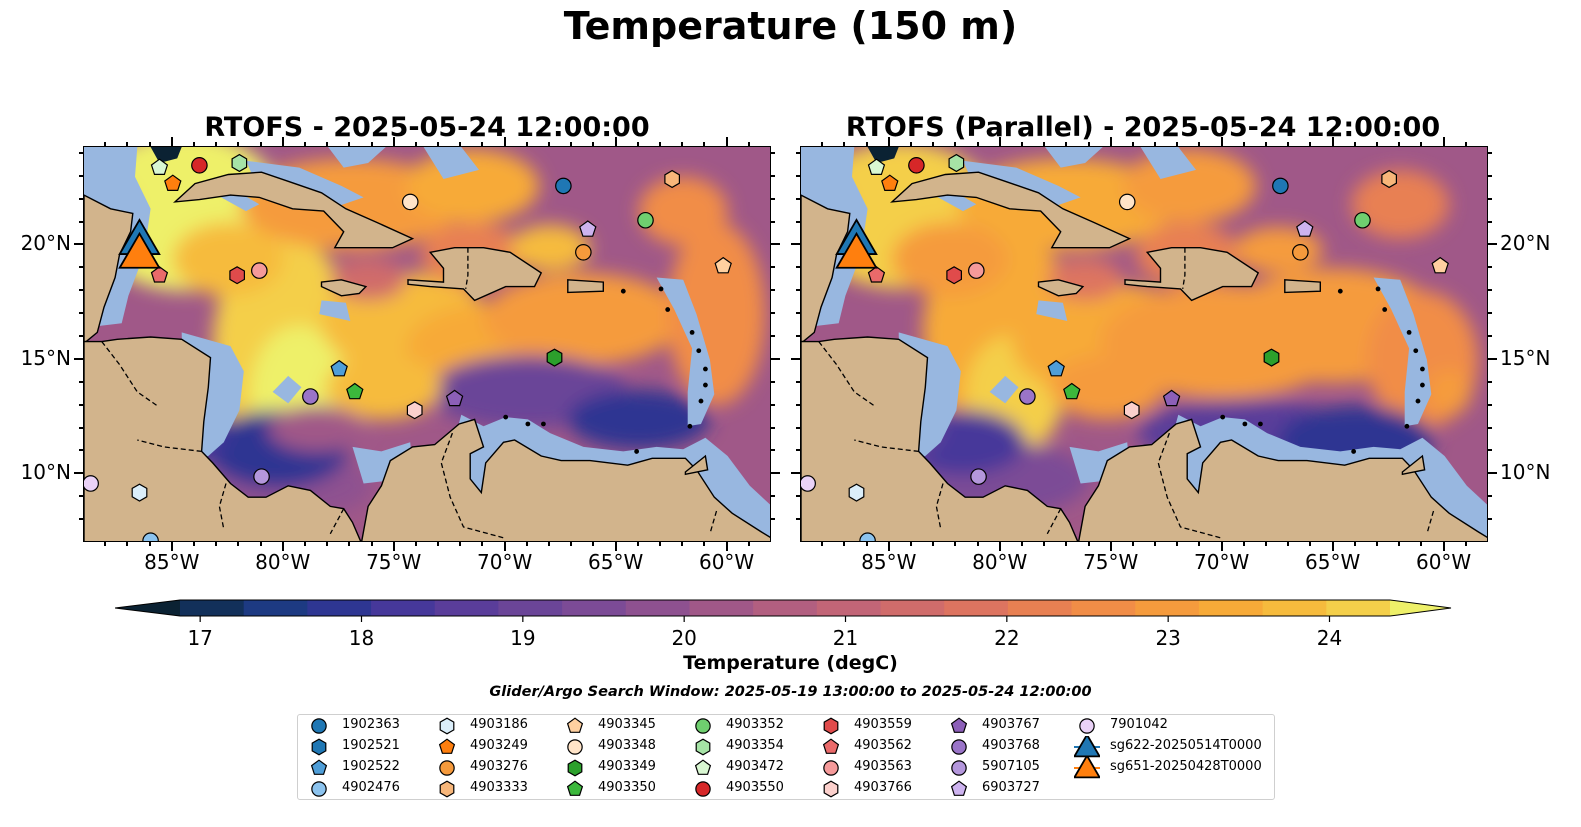 This screenshot has width=1581, height=827. What do you see at coordinates (371, 724) in the screenshot?
I see `legend-label: 1902363` at bounding box center [371, 724].